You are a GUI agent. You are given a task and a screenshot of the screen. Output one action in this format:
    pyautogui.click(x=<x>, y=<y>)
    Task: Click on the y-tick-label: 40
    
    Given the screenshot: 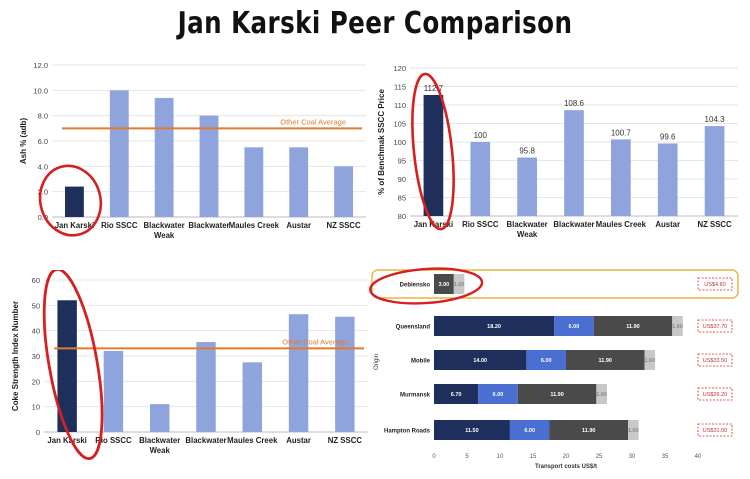 What is the action you would take?
    pyautogui.click(x=36, y=331)
    